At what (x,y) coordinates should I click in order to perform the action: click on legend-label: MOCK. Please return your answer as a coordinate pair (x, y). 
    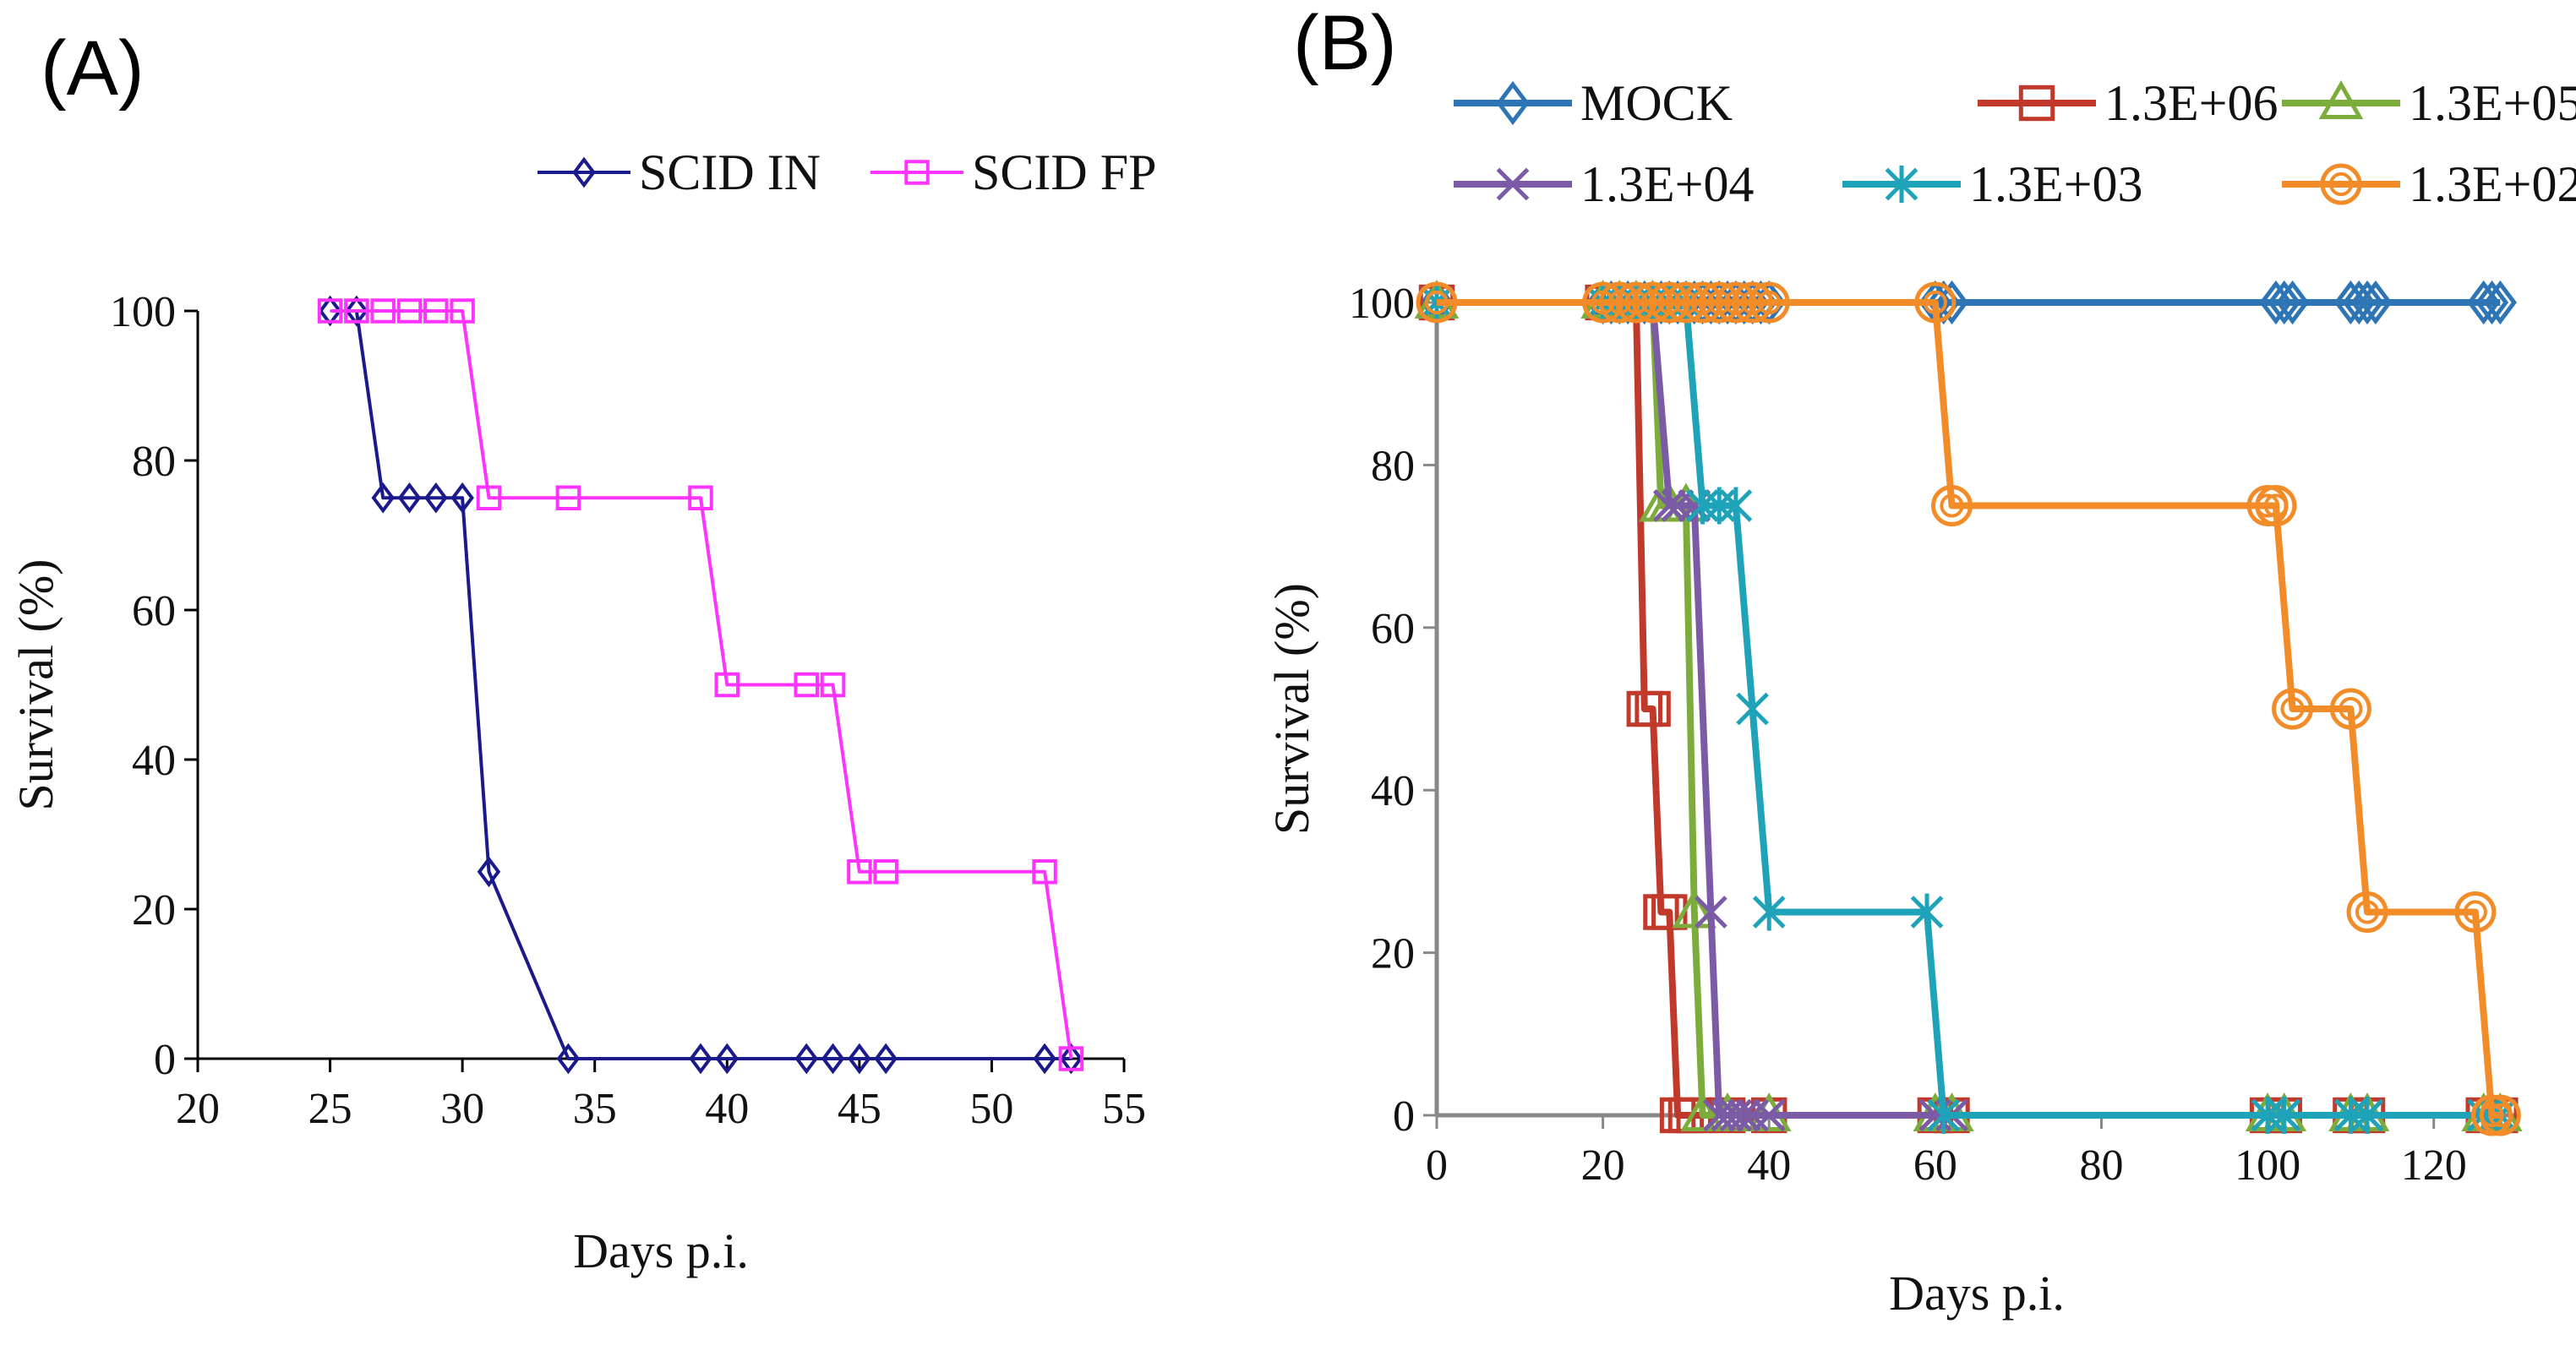
    Looking at the image, I should click on (1656, 103).